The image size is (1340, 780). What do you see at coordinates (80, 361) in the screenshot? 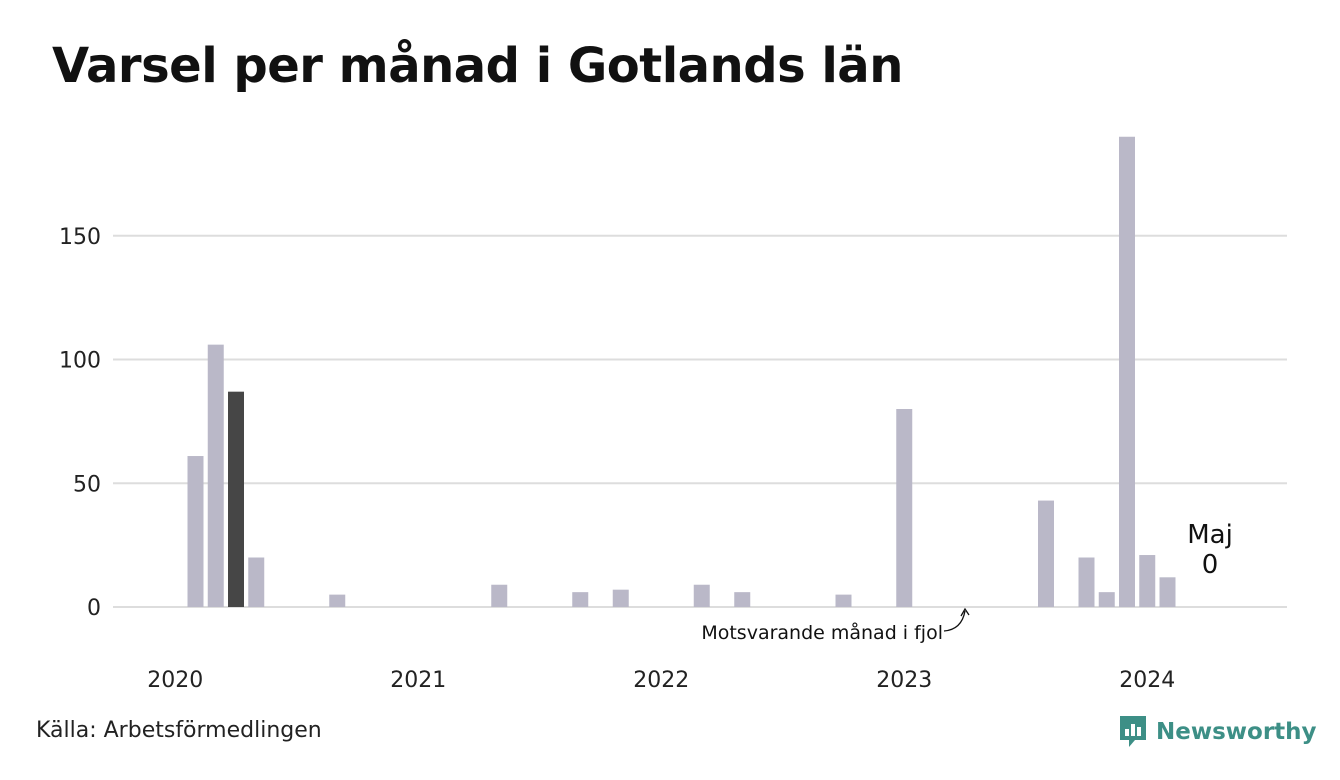
I see `y-tick-label: 100` at bounding box center [80, 361].